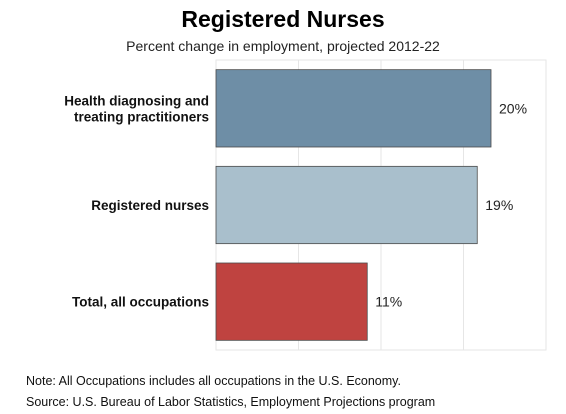  What do you see at coordinates (513, 108) in the screenshot?
I see `data-label: 20%` at bounding box center [513, 108].